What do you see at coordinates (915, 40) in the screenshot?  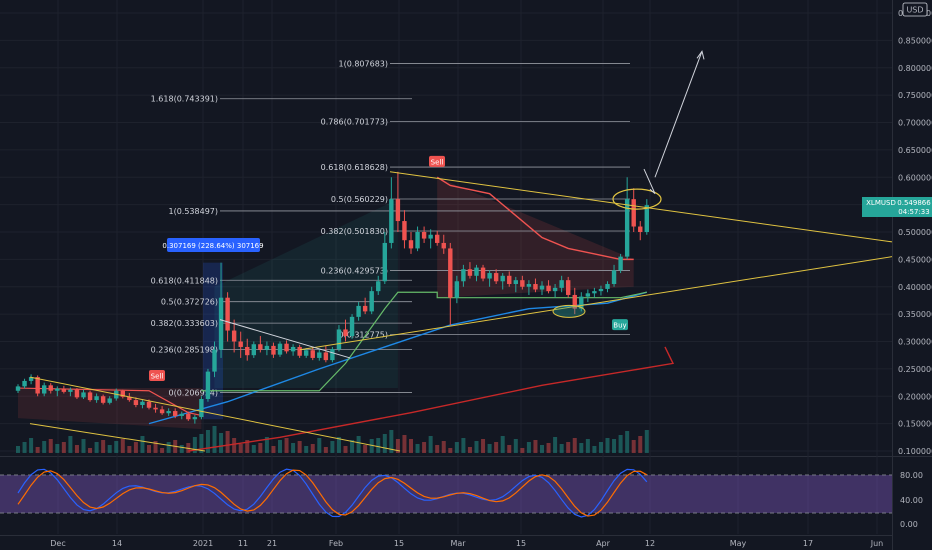 I see `price-tick-label: 0.850000` at bounding box center [915, 40].